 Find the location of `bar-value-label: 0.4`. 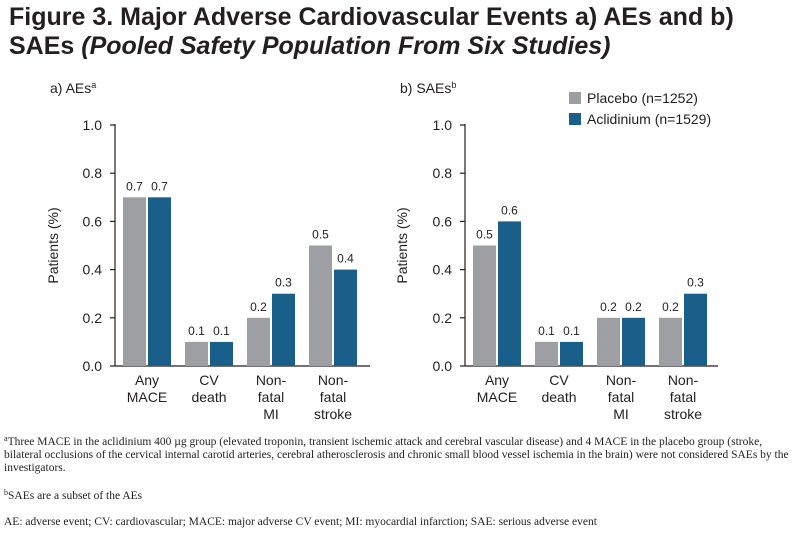

bar-value-label: 0.4 is located at coordinates (345, 259).